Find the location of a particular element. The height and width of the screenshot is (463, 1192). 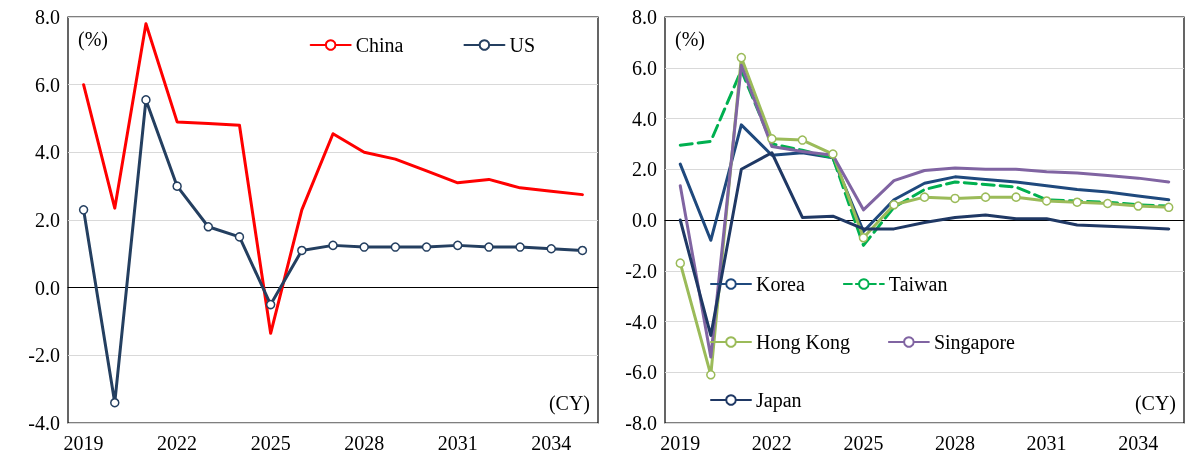

legend-label: Japan is located at coordinates (779, 400).